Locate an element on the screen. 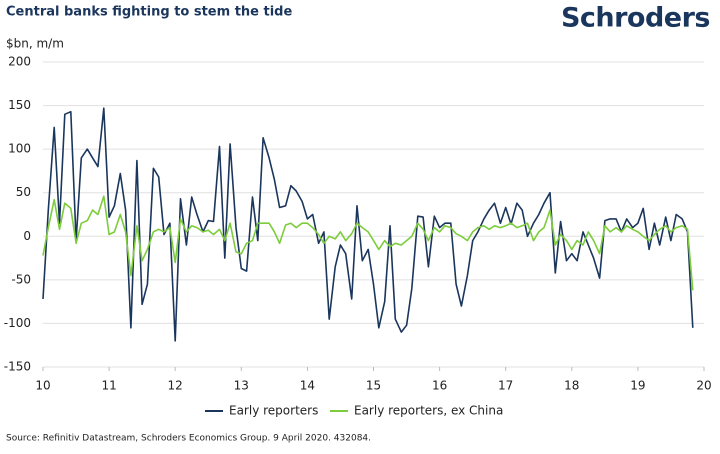 The width and height of the screenshot is (720, 454). brand-logo: Schroders is located at coordinates (635, 18).